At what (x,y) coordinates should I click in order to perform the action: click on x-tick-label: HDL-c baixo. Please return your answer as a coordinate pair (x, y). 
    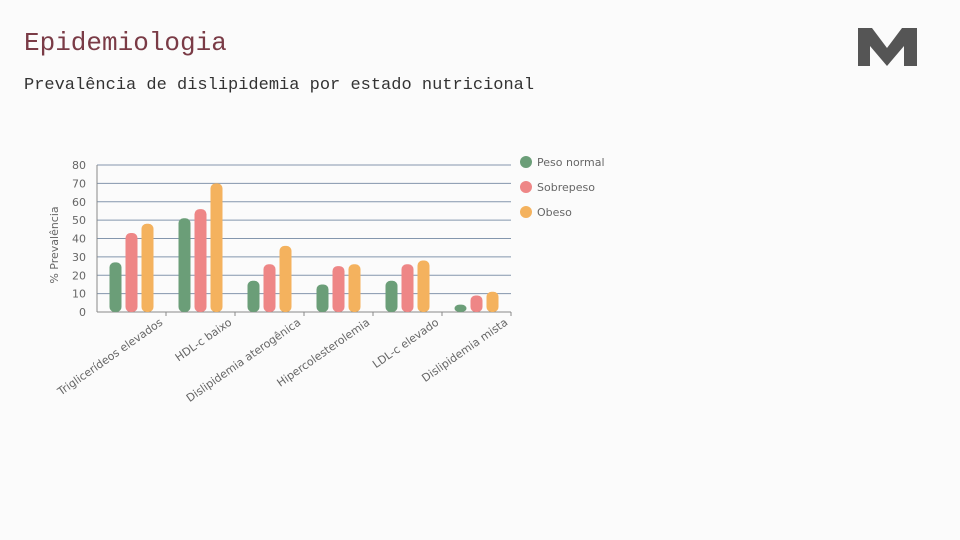
    Looking at the image, I should click on (204, 340).